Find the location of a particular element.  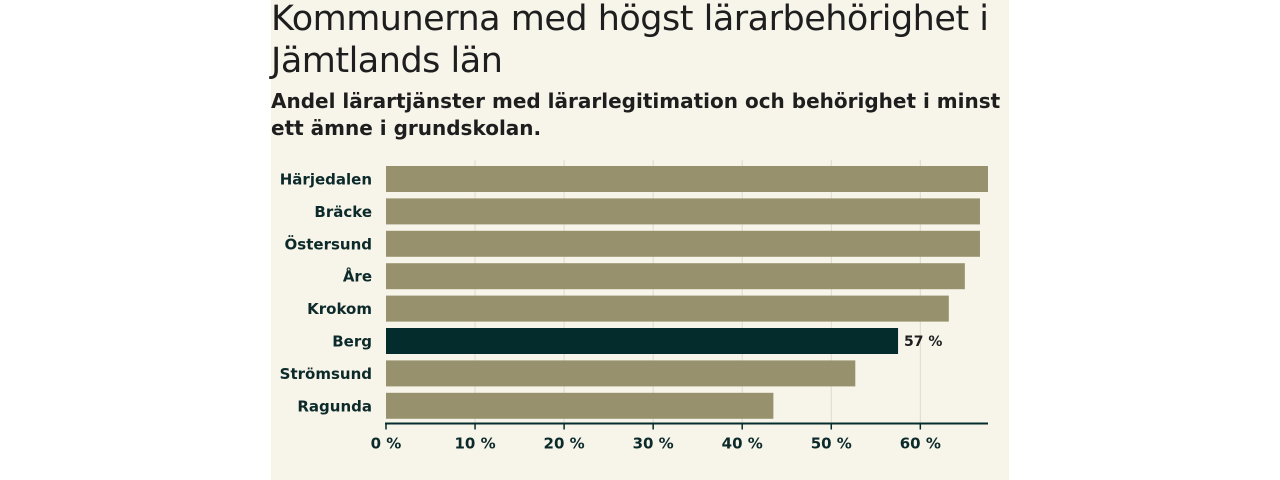

x-tick-label-40: 40 % is located at coordinates (742, 444).